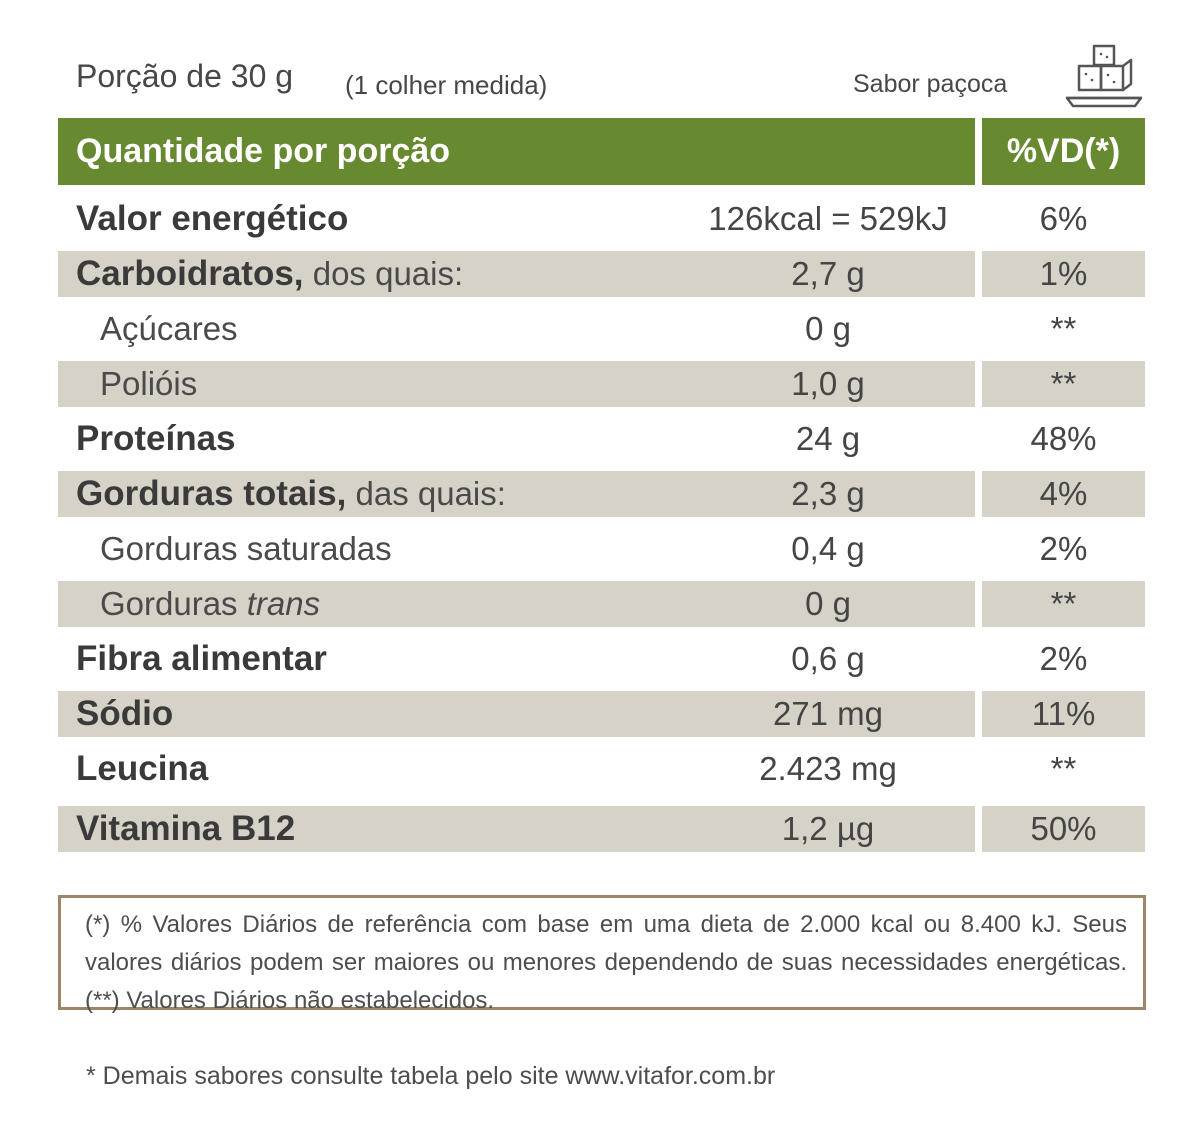 This screenshot has width=1200, height=1138. I want to click on nutrient-row-trans-fat: Gorduras trans 0 g **, so click(601, 604).